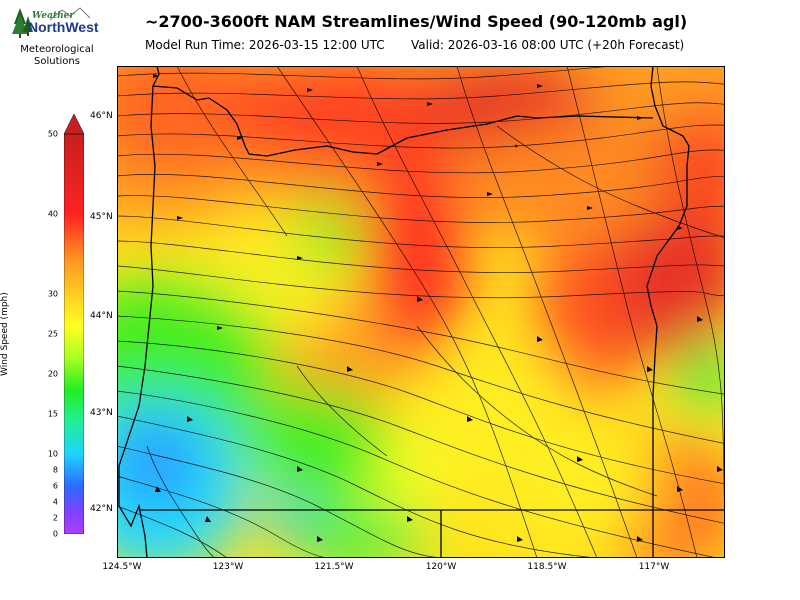 This screenshot has height=600, width=800. I want to click on colorbar, so click(74, 324).